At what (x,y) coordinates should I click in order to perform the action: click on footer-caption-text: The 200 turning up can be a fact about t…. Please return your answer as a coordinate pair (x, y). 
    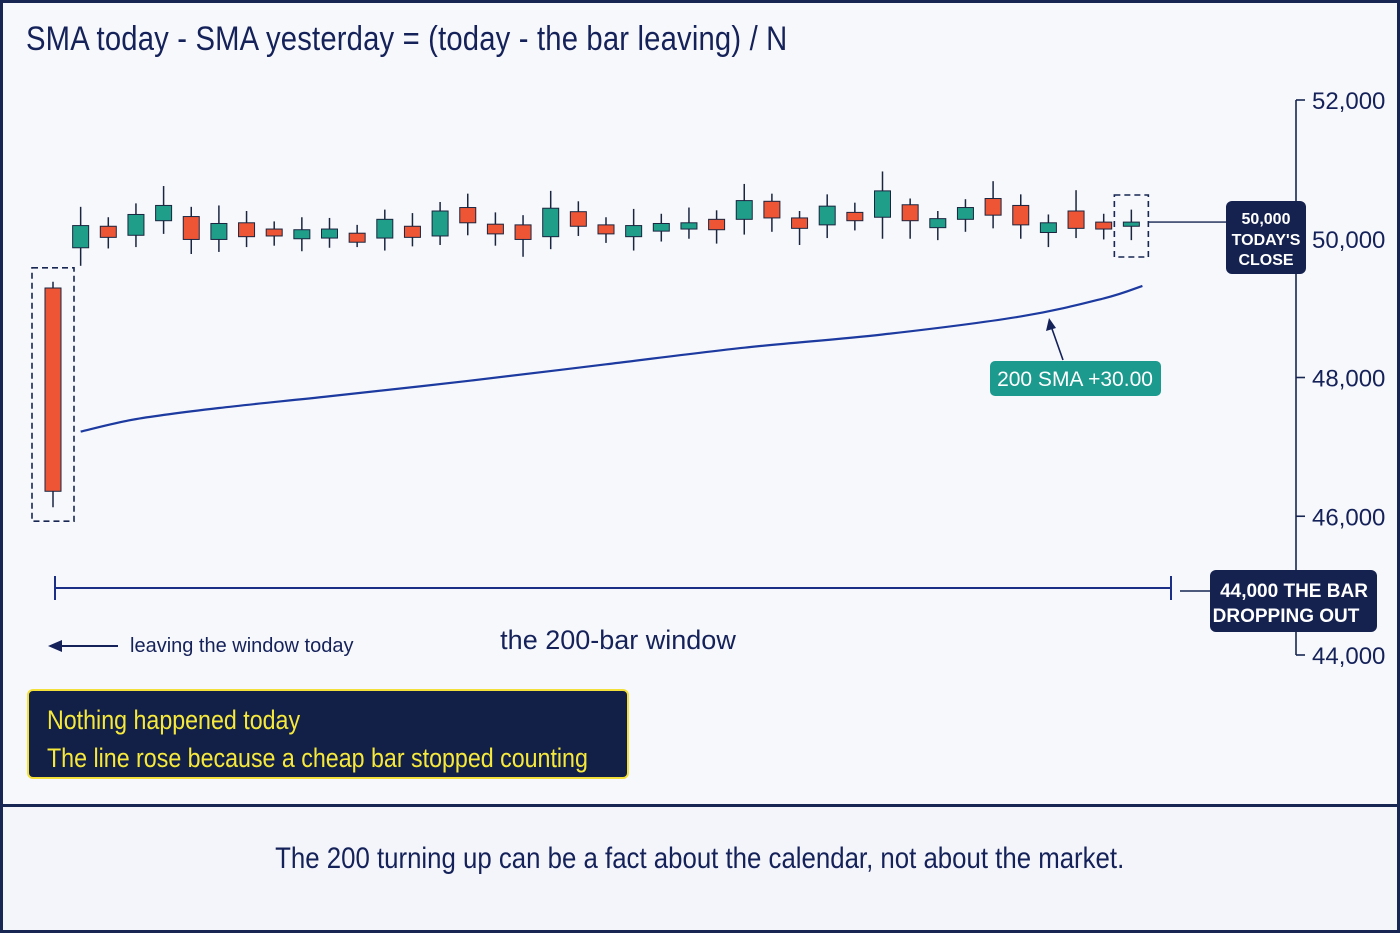
    Looking at the image, I should click on (700, 858).